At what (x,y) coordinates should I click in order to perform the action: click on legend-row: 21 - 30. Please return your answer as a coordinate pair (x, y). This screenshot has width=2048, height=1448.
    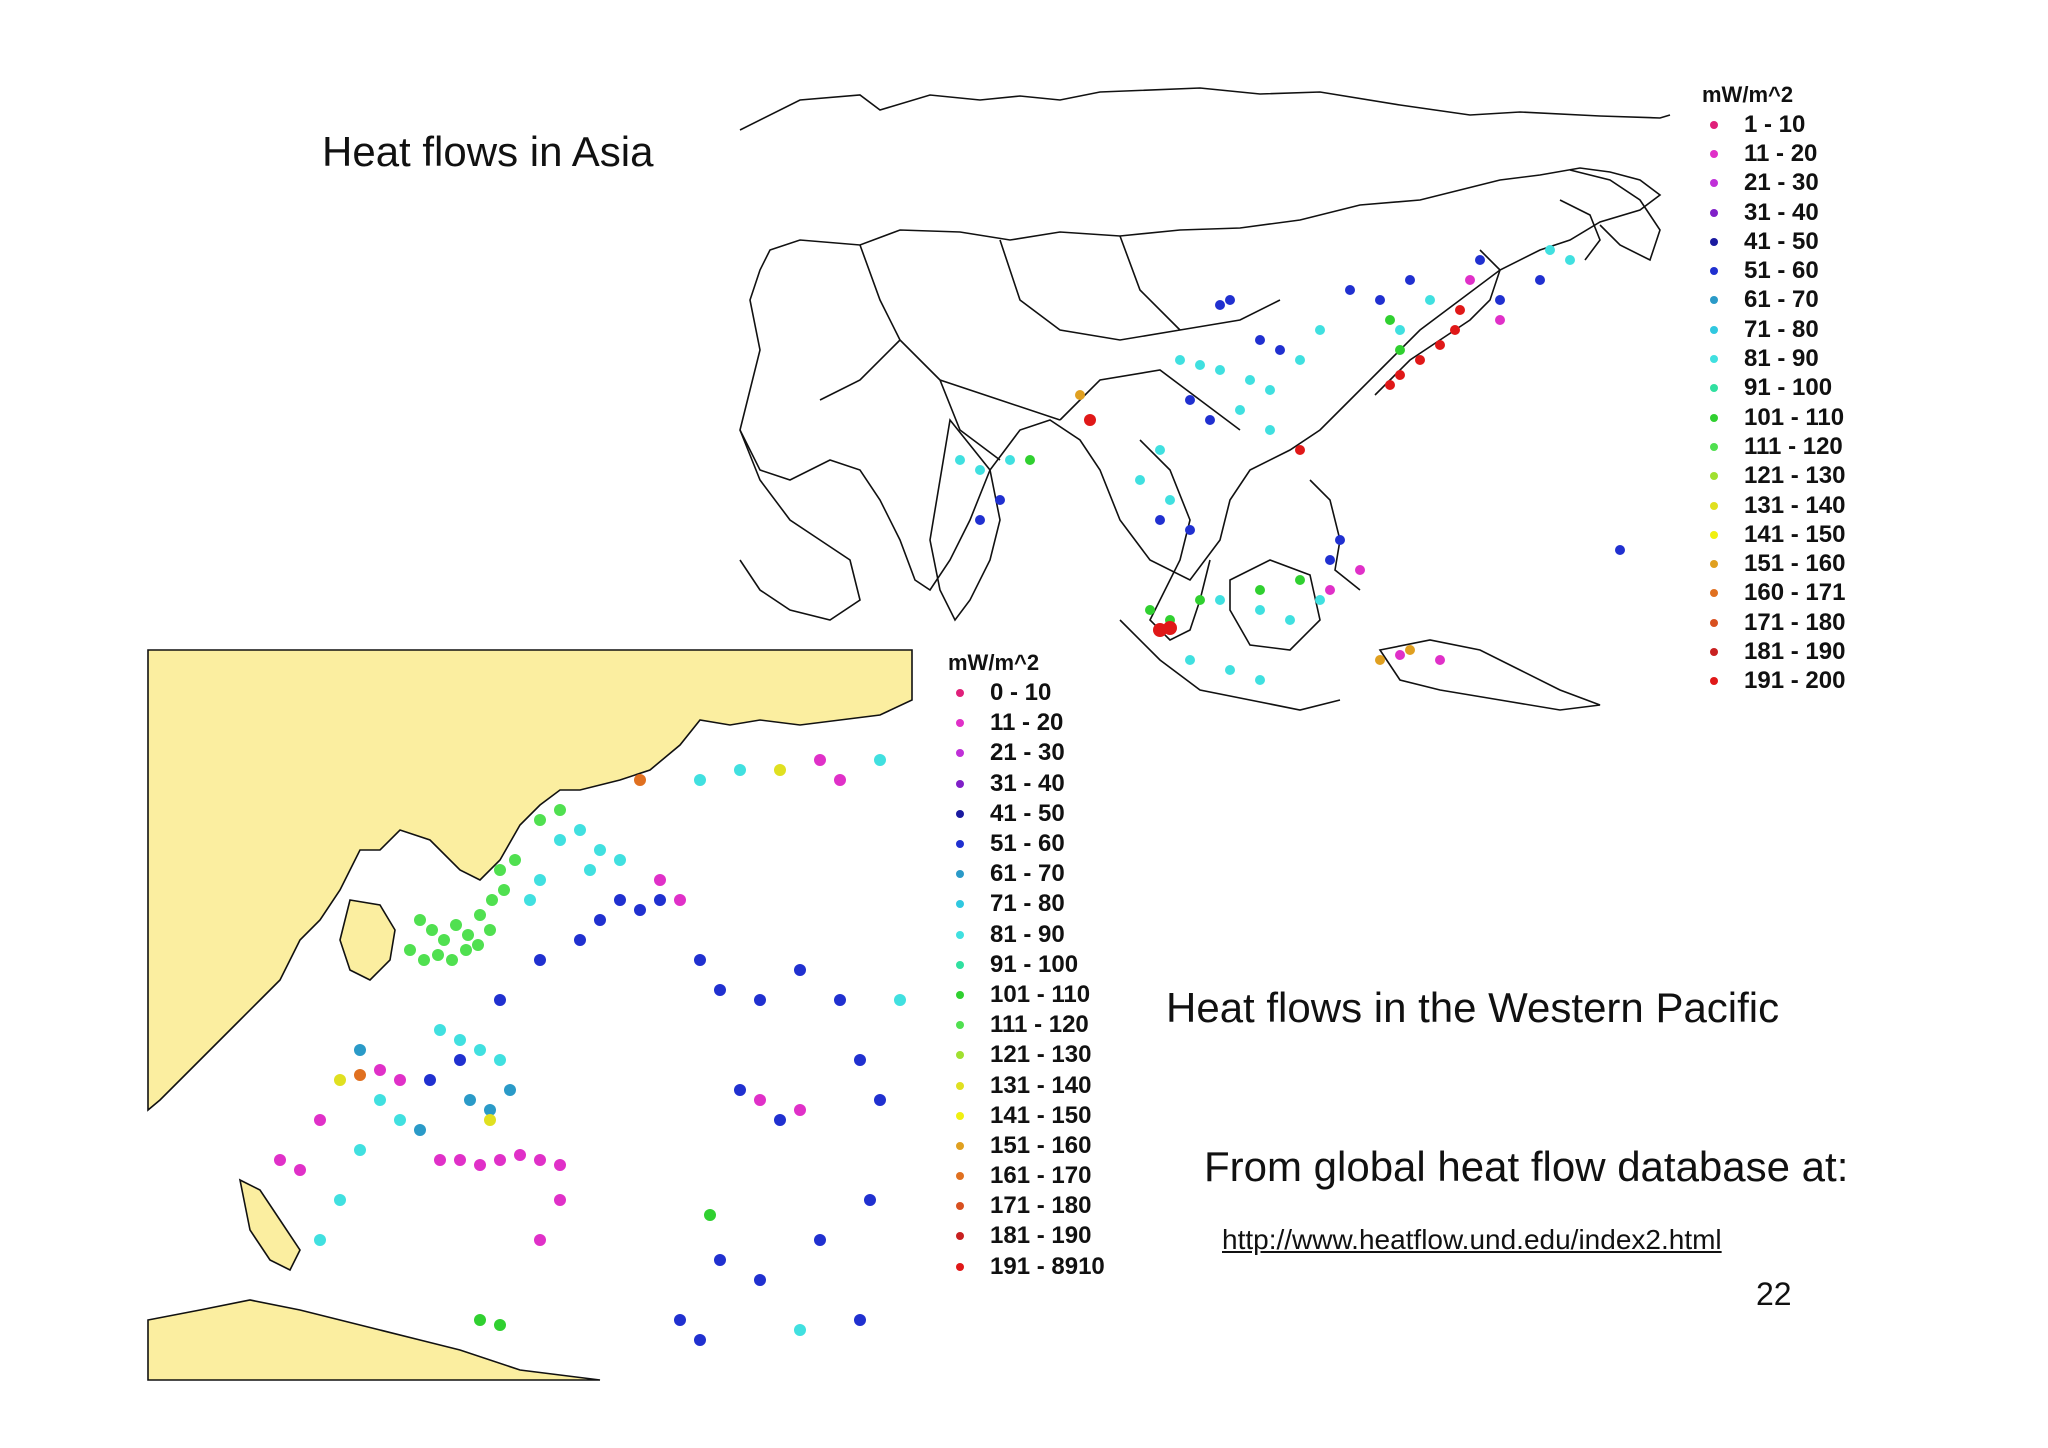
    Looking at the image, I should click on (1773, 183).